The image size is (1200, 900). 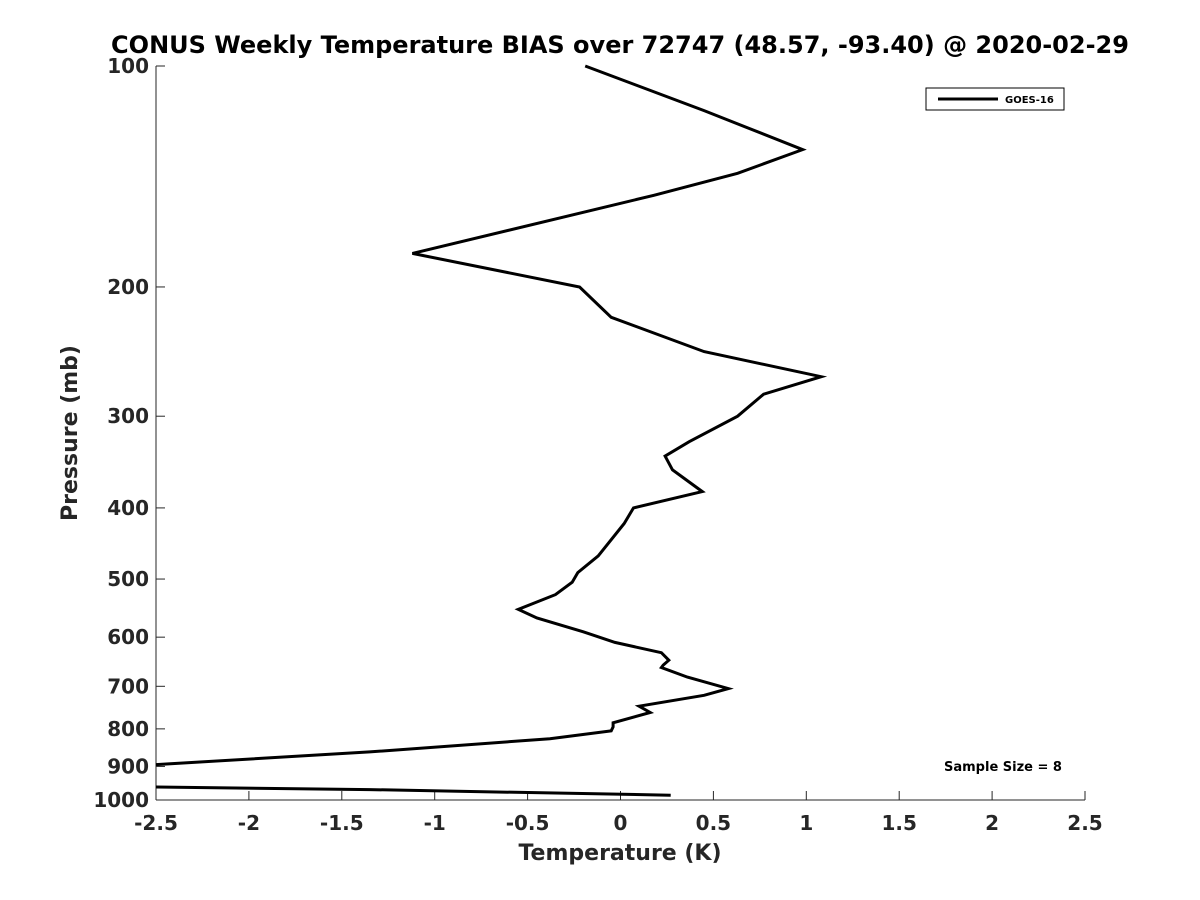 I want to click on x-tick-label: -0.5, so click(x=528, y=823).